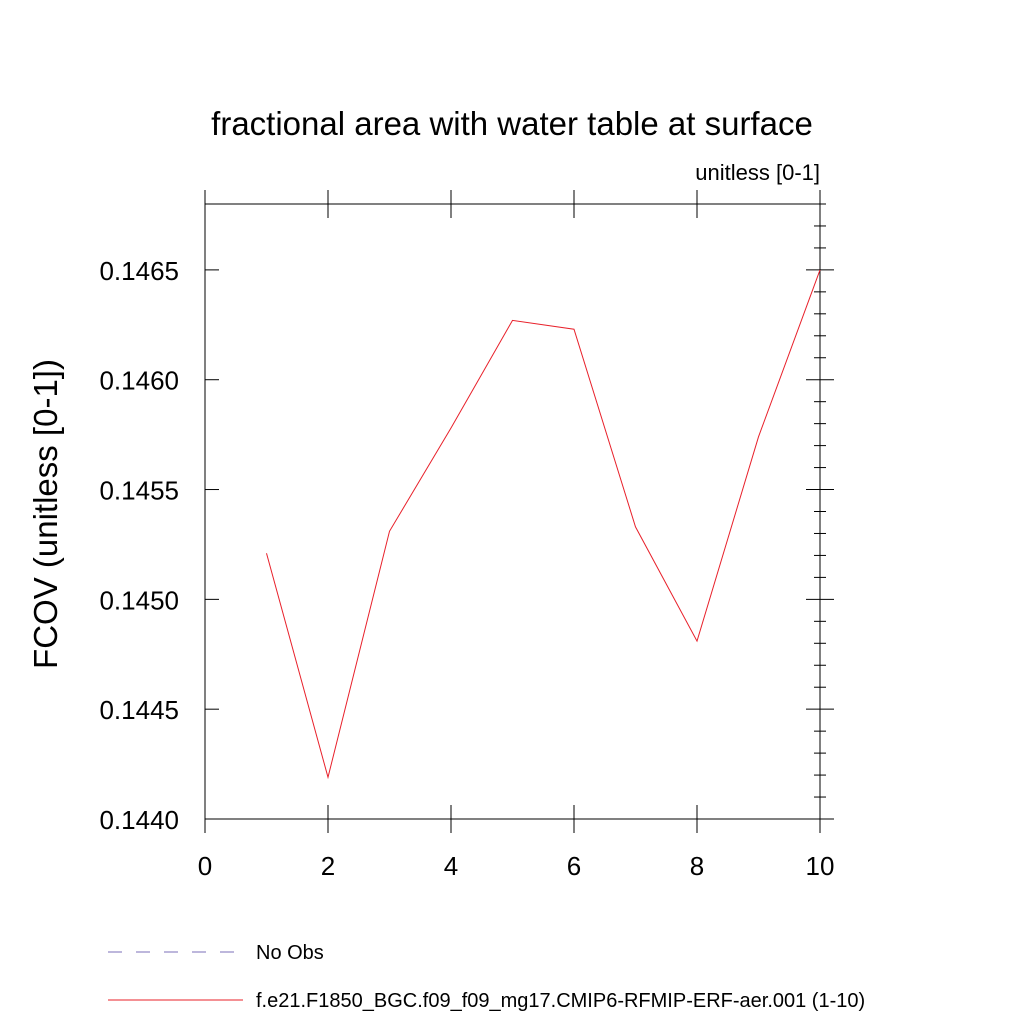 The image size is (1024, 1024). I want to click on y-tick-label: 0.1440, so click(139, 820).